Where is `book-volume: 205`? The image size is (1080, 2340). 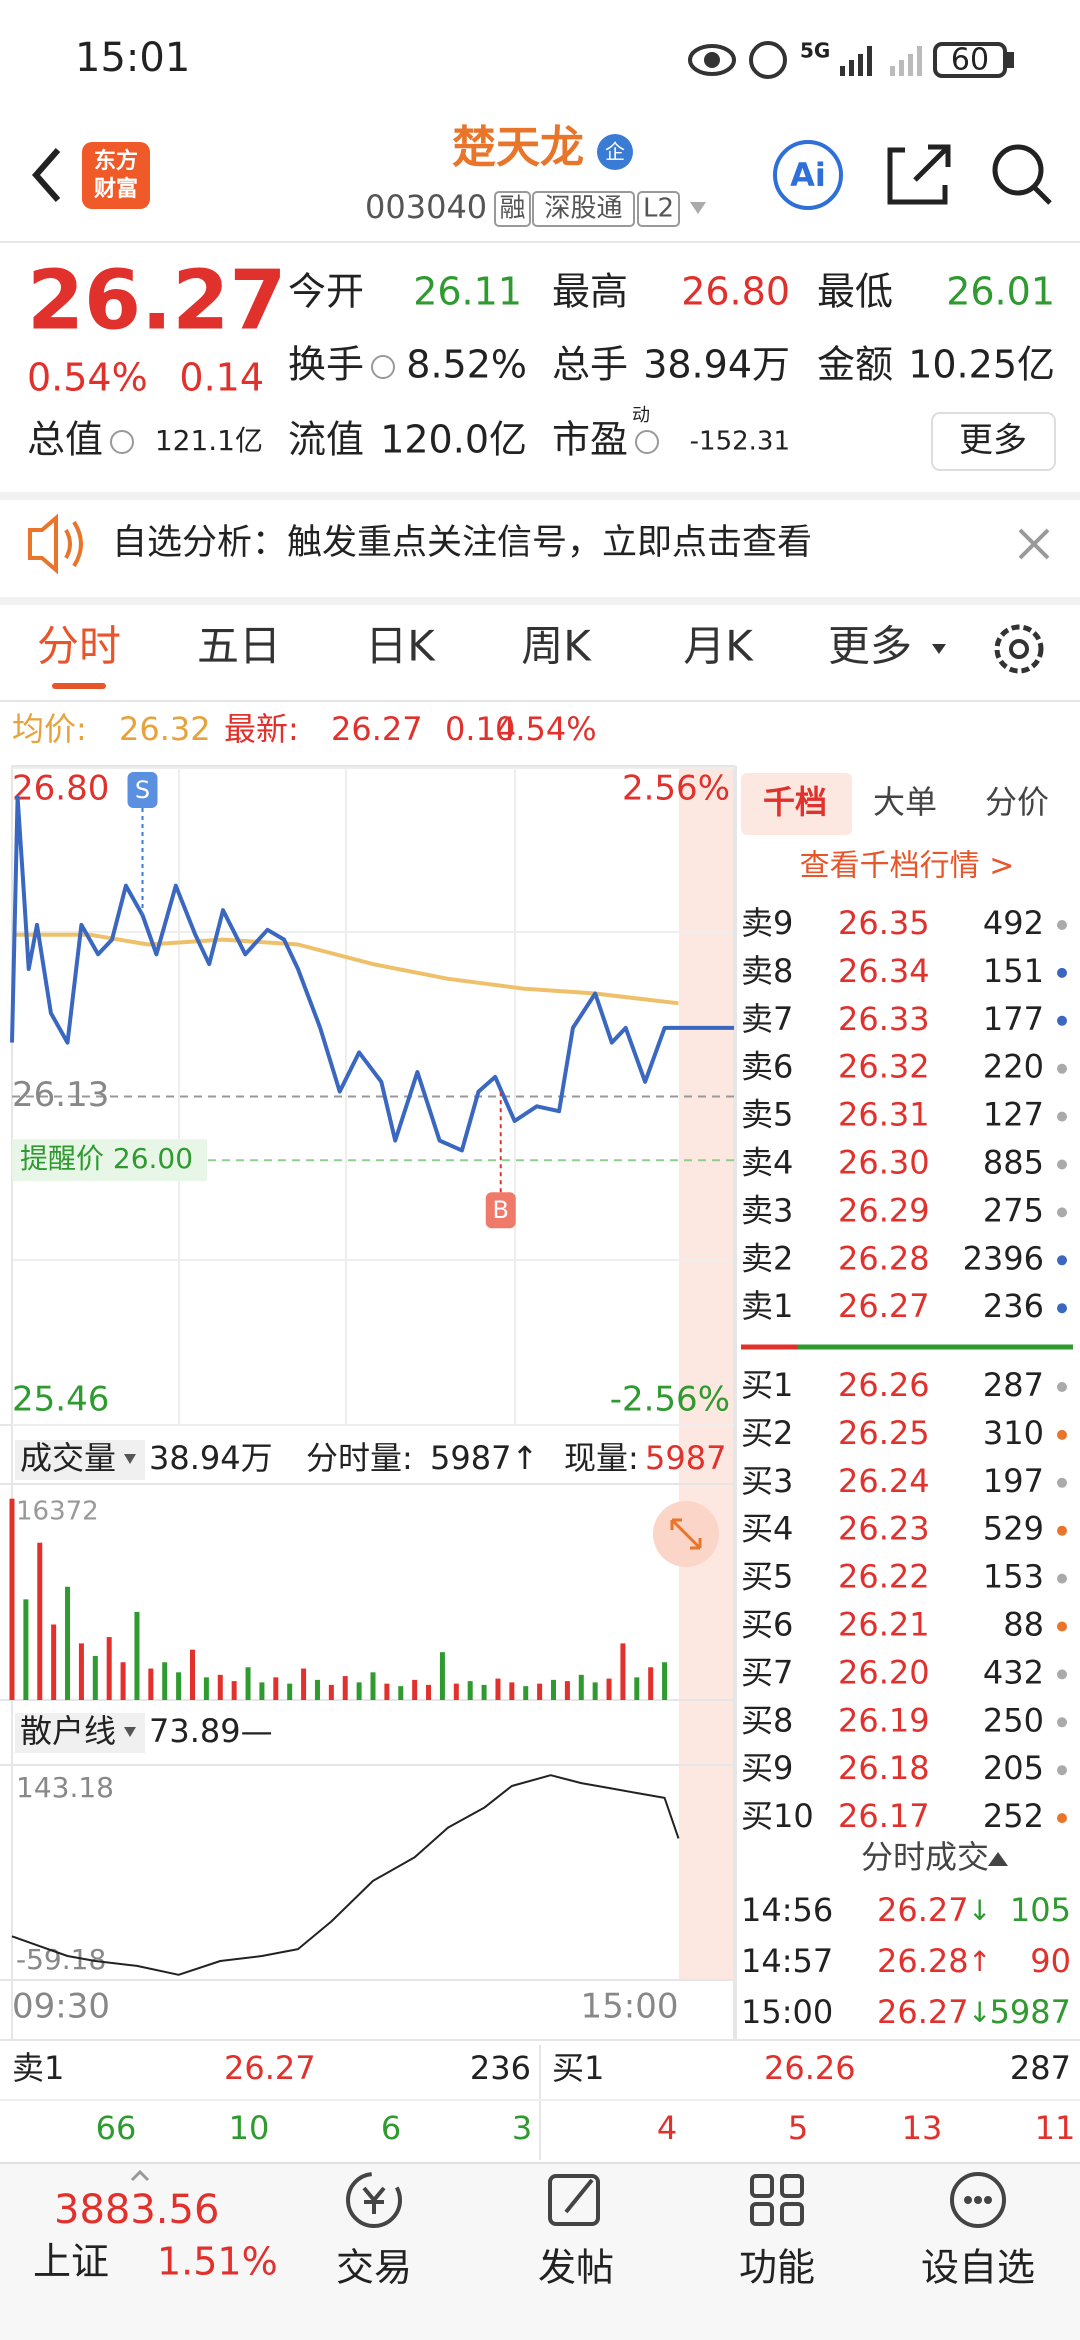 book-volume: 205 is located at coordinates (1013, 1768).